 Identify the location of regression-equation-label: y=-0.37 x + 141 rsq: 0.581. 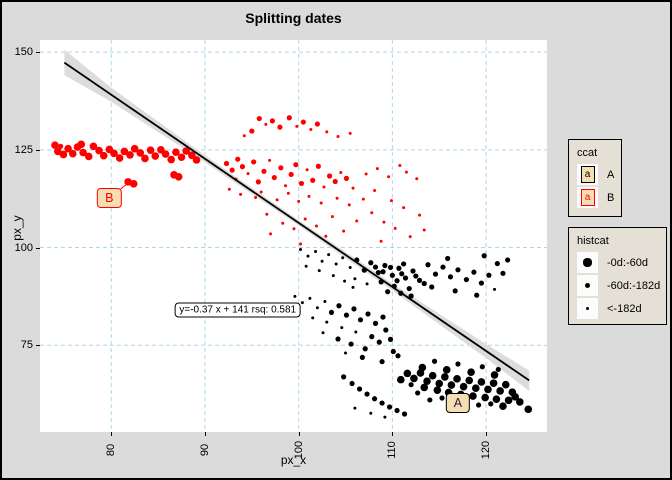
(238, 310).